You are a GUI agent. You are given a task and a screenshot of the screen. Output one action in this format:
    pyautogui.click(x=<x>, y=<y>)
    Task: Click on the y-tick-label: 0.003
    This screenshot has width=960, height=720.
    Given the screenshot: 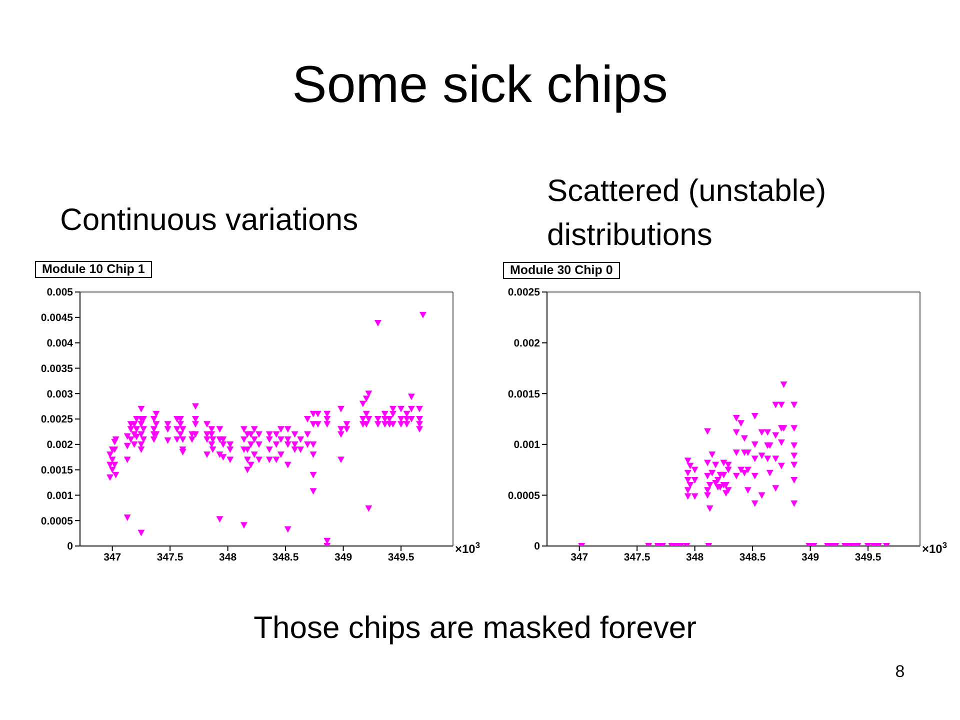 What is the action you would take?
    pyautogui.click(x=60, y=394)
    